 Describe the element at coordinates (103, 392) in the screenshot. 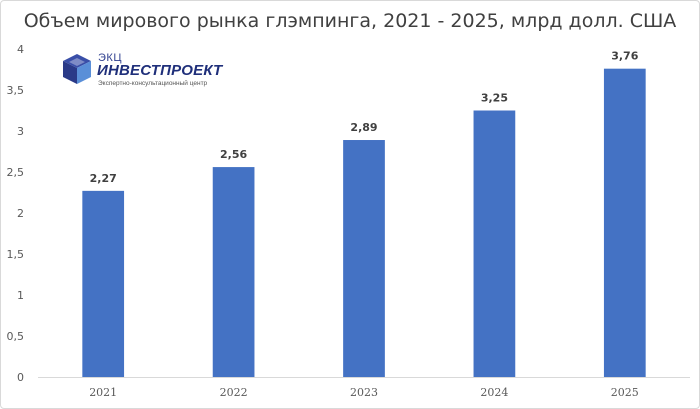

I see `x-tick-label: 2021` at that location.